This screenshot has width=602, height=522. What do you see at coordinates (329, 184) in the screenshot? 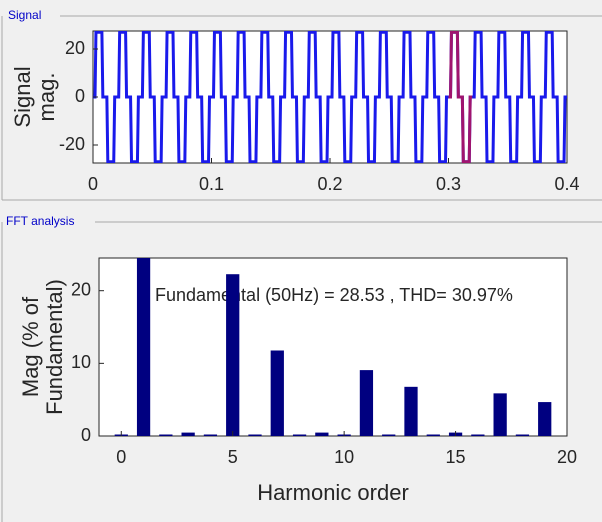
I see `x-tick-label: 0.2` at bounding box center [329, 184].